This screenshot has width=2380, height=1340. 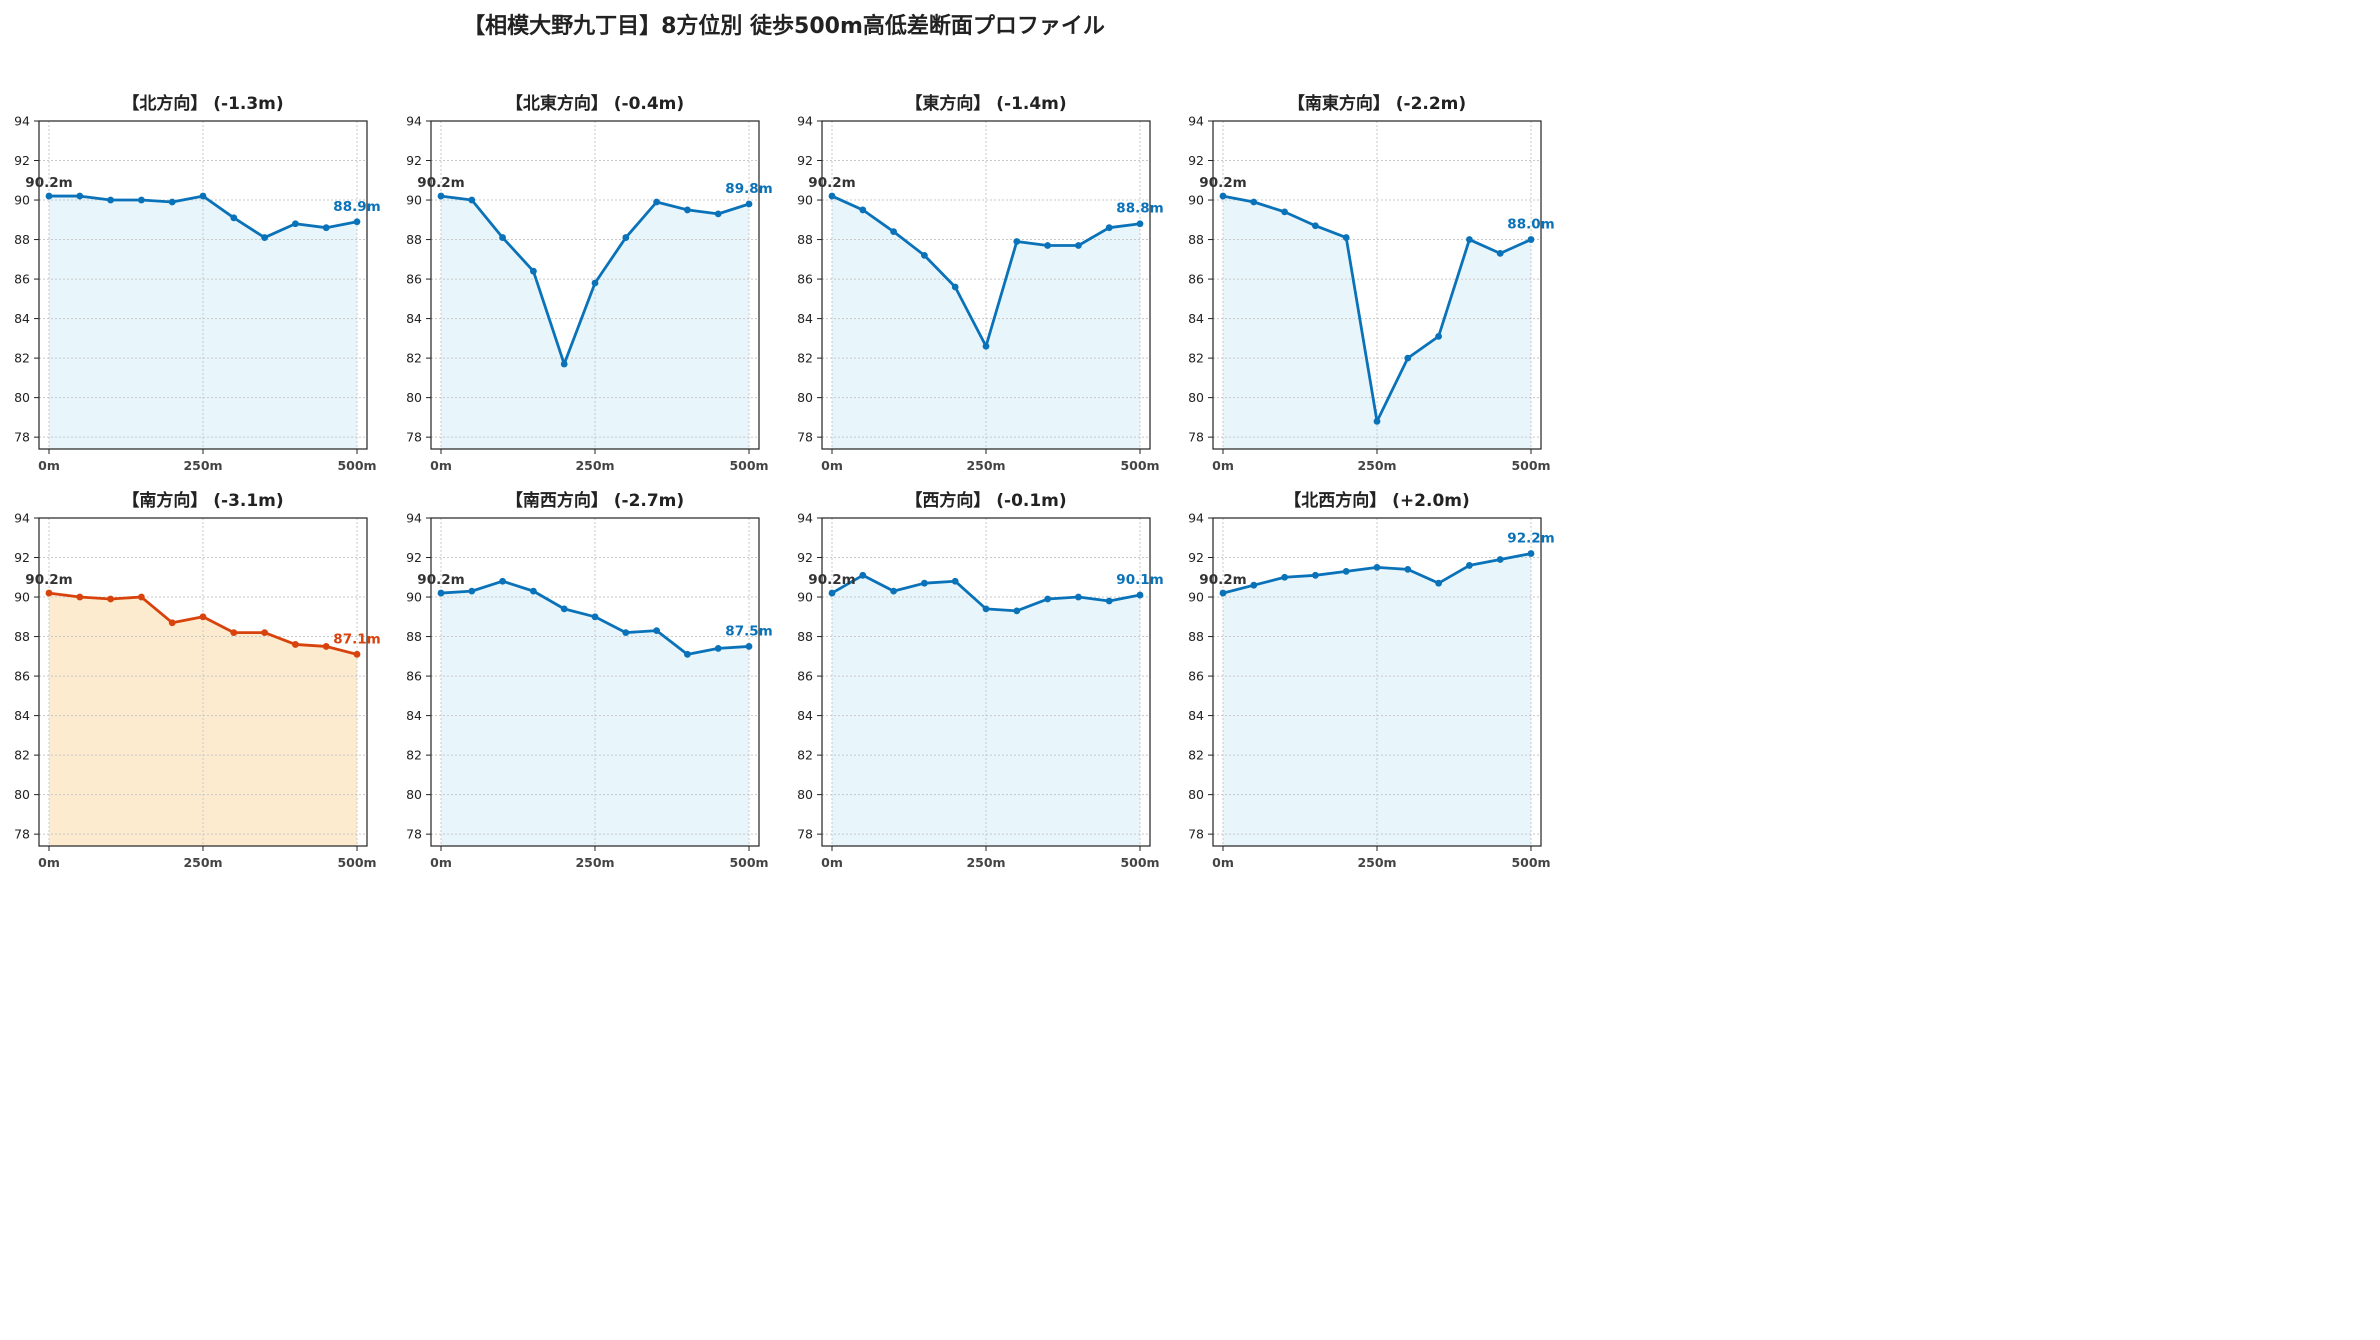 What do you see at coordinates (414, 397) in the screenshot?
I see `y-tick-label: 80` at bounding box center [414, 397].